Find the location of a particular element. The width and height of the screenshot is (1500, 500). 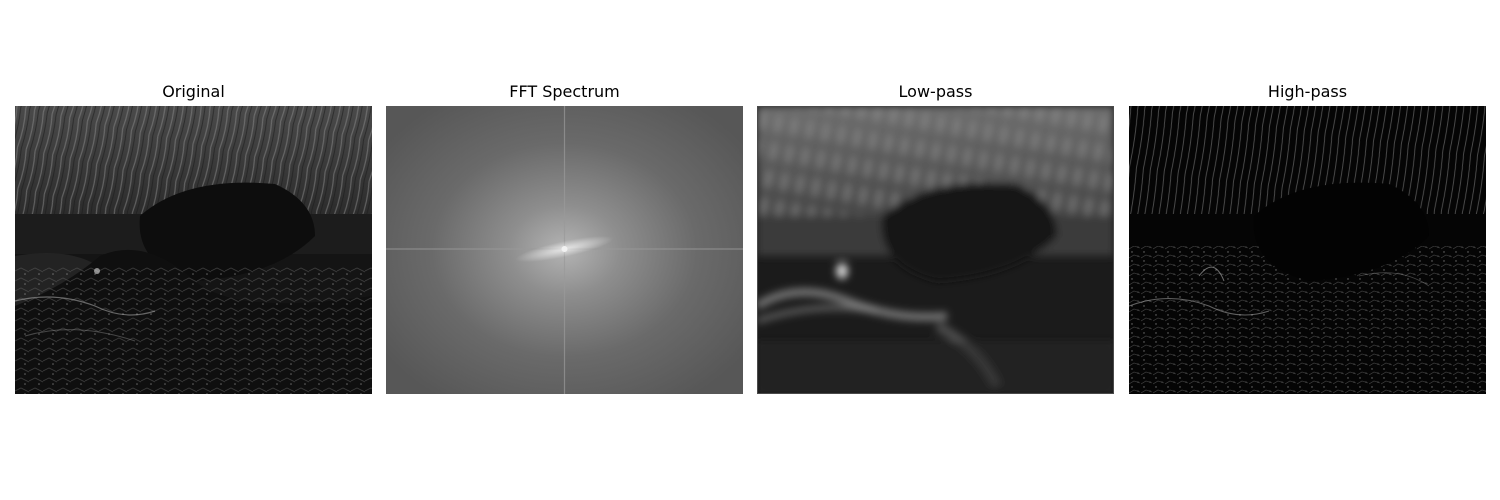

panel-title-highpass: High-pass is located at coordinates (1307, 91).